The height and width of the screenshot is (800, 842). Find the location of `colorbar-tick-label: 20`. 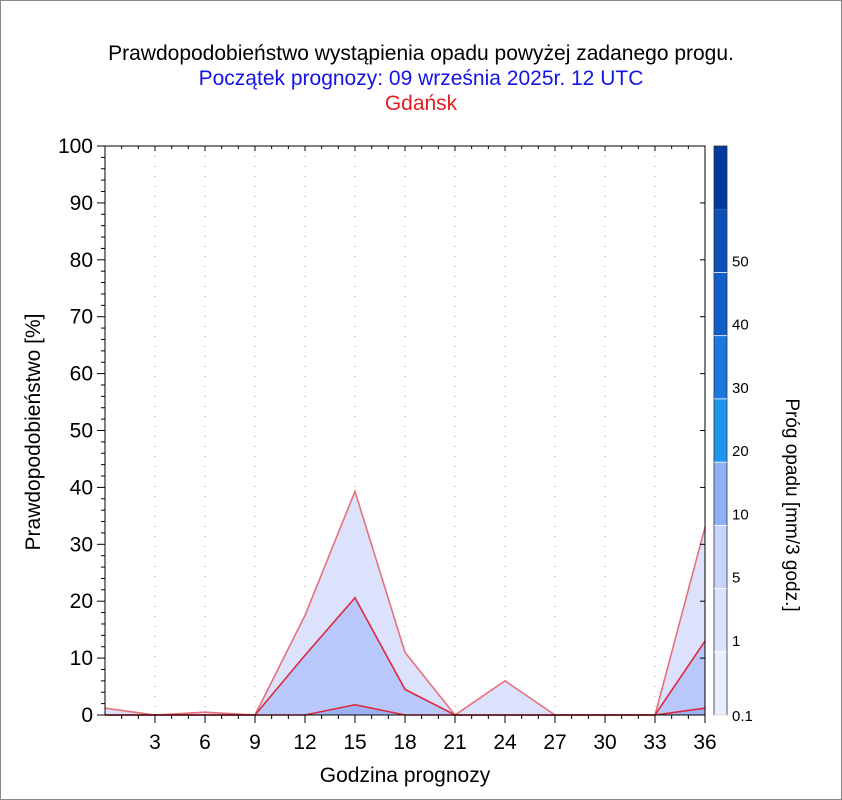

colorbar-tick-label: 20 is located at coordinates (740, 451).